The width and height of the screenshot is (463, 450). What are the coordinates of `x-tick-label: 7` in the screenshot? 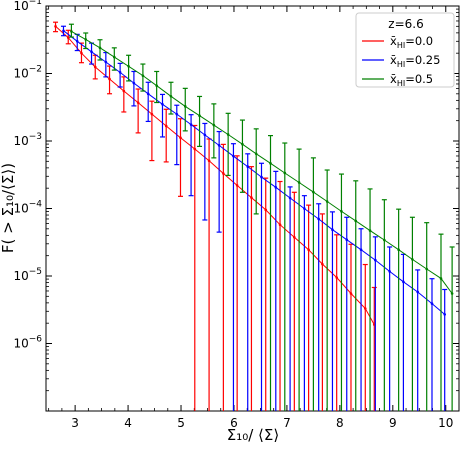 It's located at (287, 423).